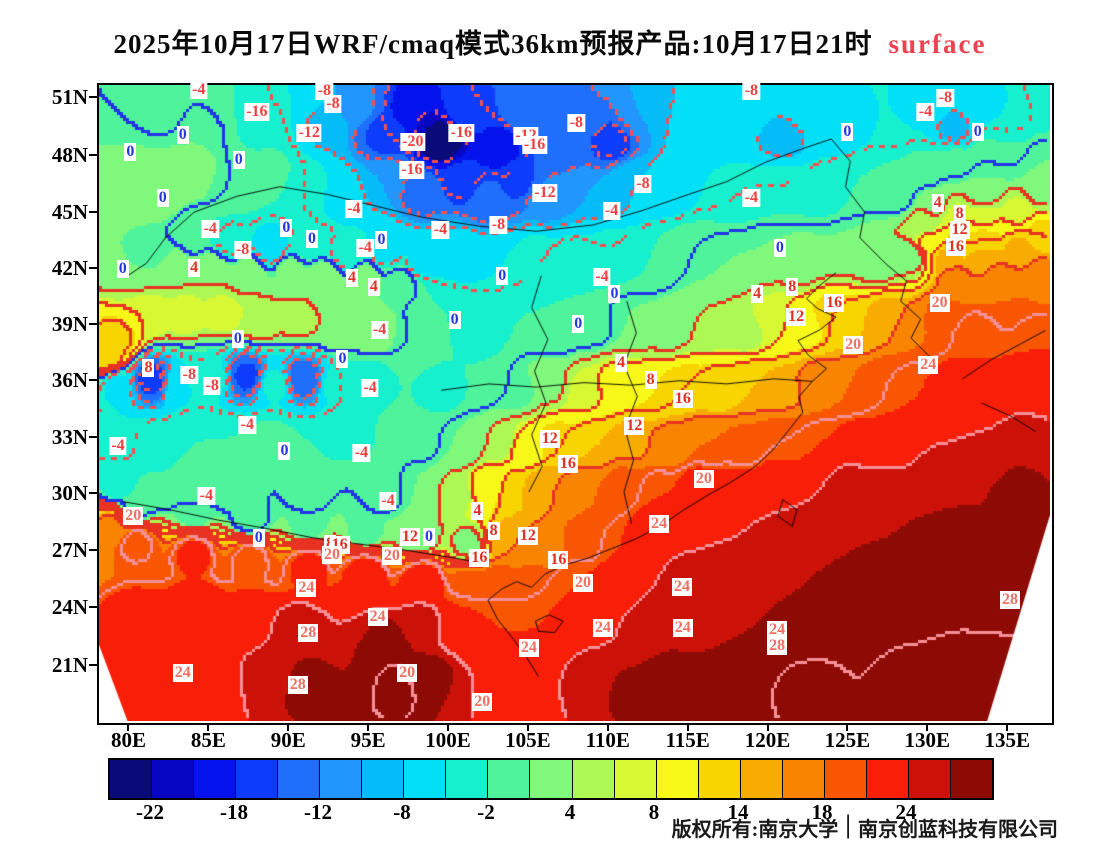 The height and width of the screenshot is (850, 1100). What do you see at coordinates (69, 324) in the screenshot?
I see `y-axis-label: 39N` at bounding box center [69, 324].